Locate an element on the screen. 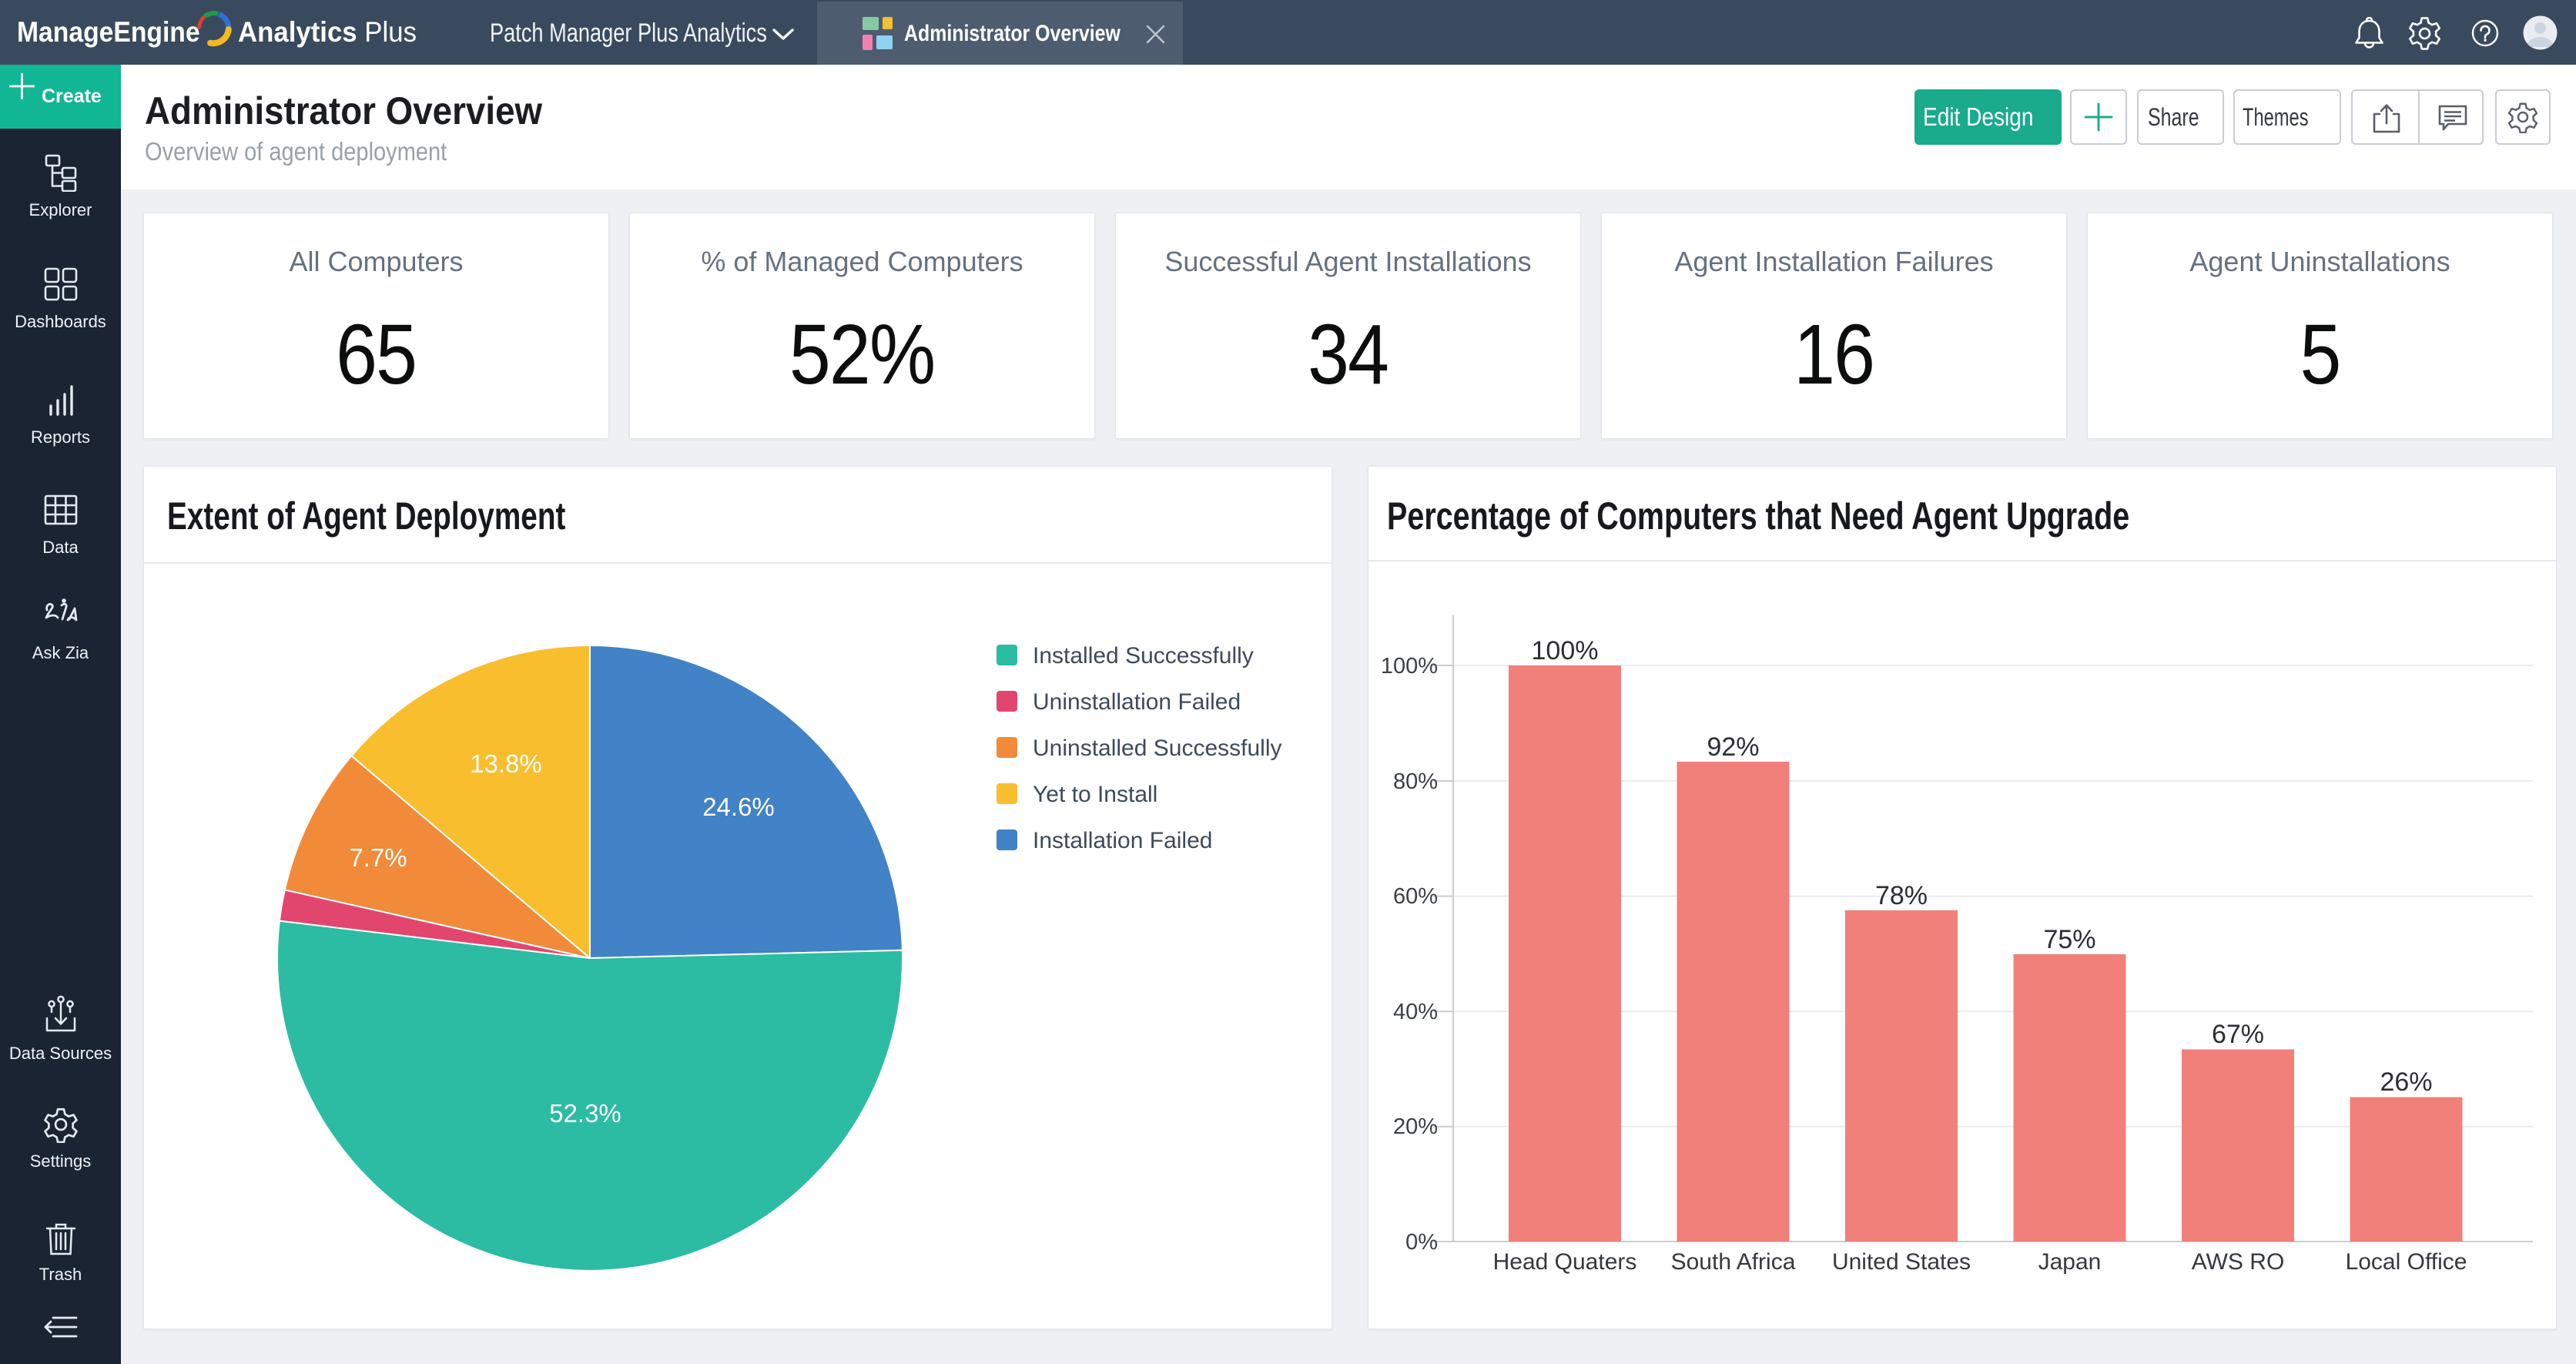 This screenshot has height=1364, width=2576. svg-text: Installed Successfully is located at coordinates (1143, 656).